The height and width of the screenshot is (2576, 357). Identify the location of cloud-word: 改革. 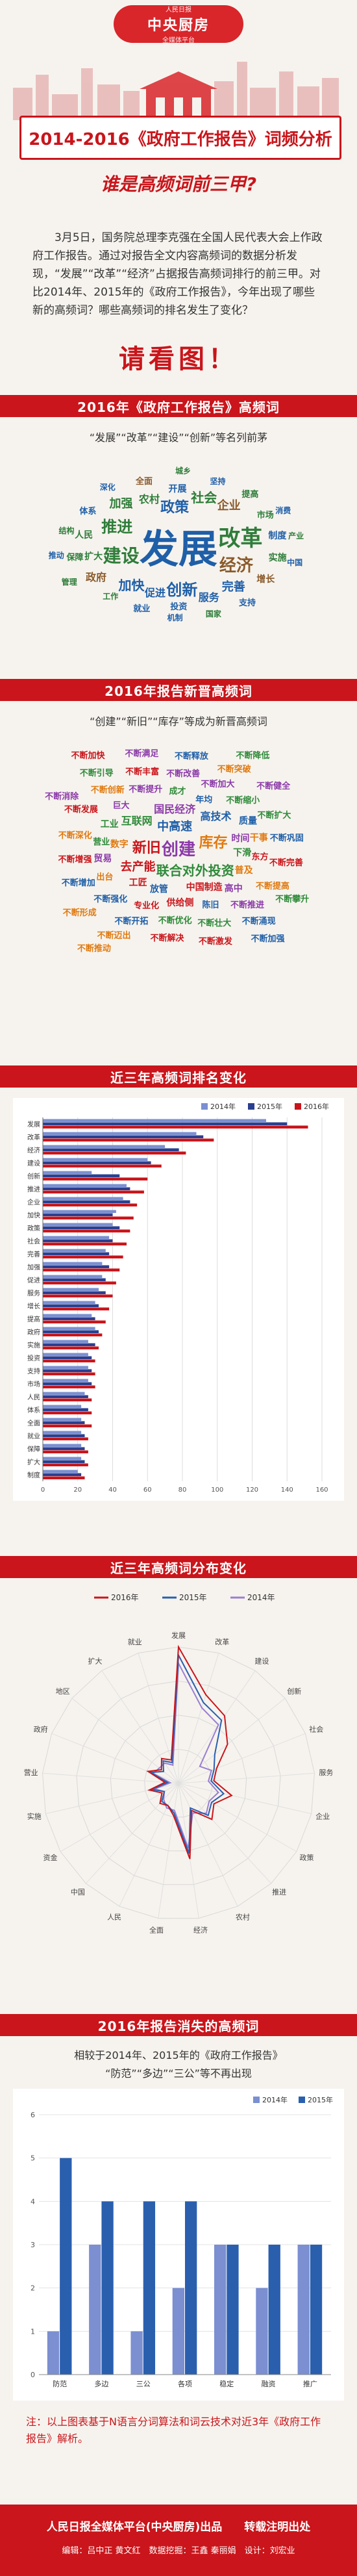
(240, 538).